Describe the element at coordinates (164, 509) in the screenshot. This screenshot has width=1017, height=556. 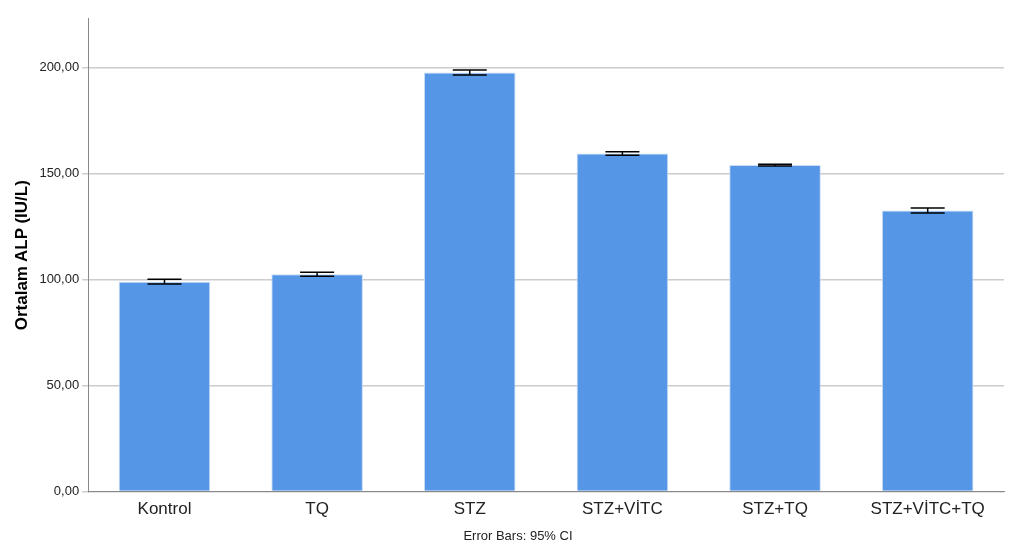
I see `x-tick-label: Kontrol` at that location.